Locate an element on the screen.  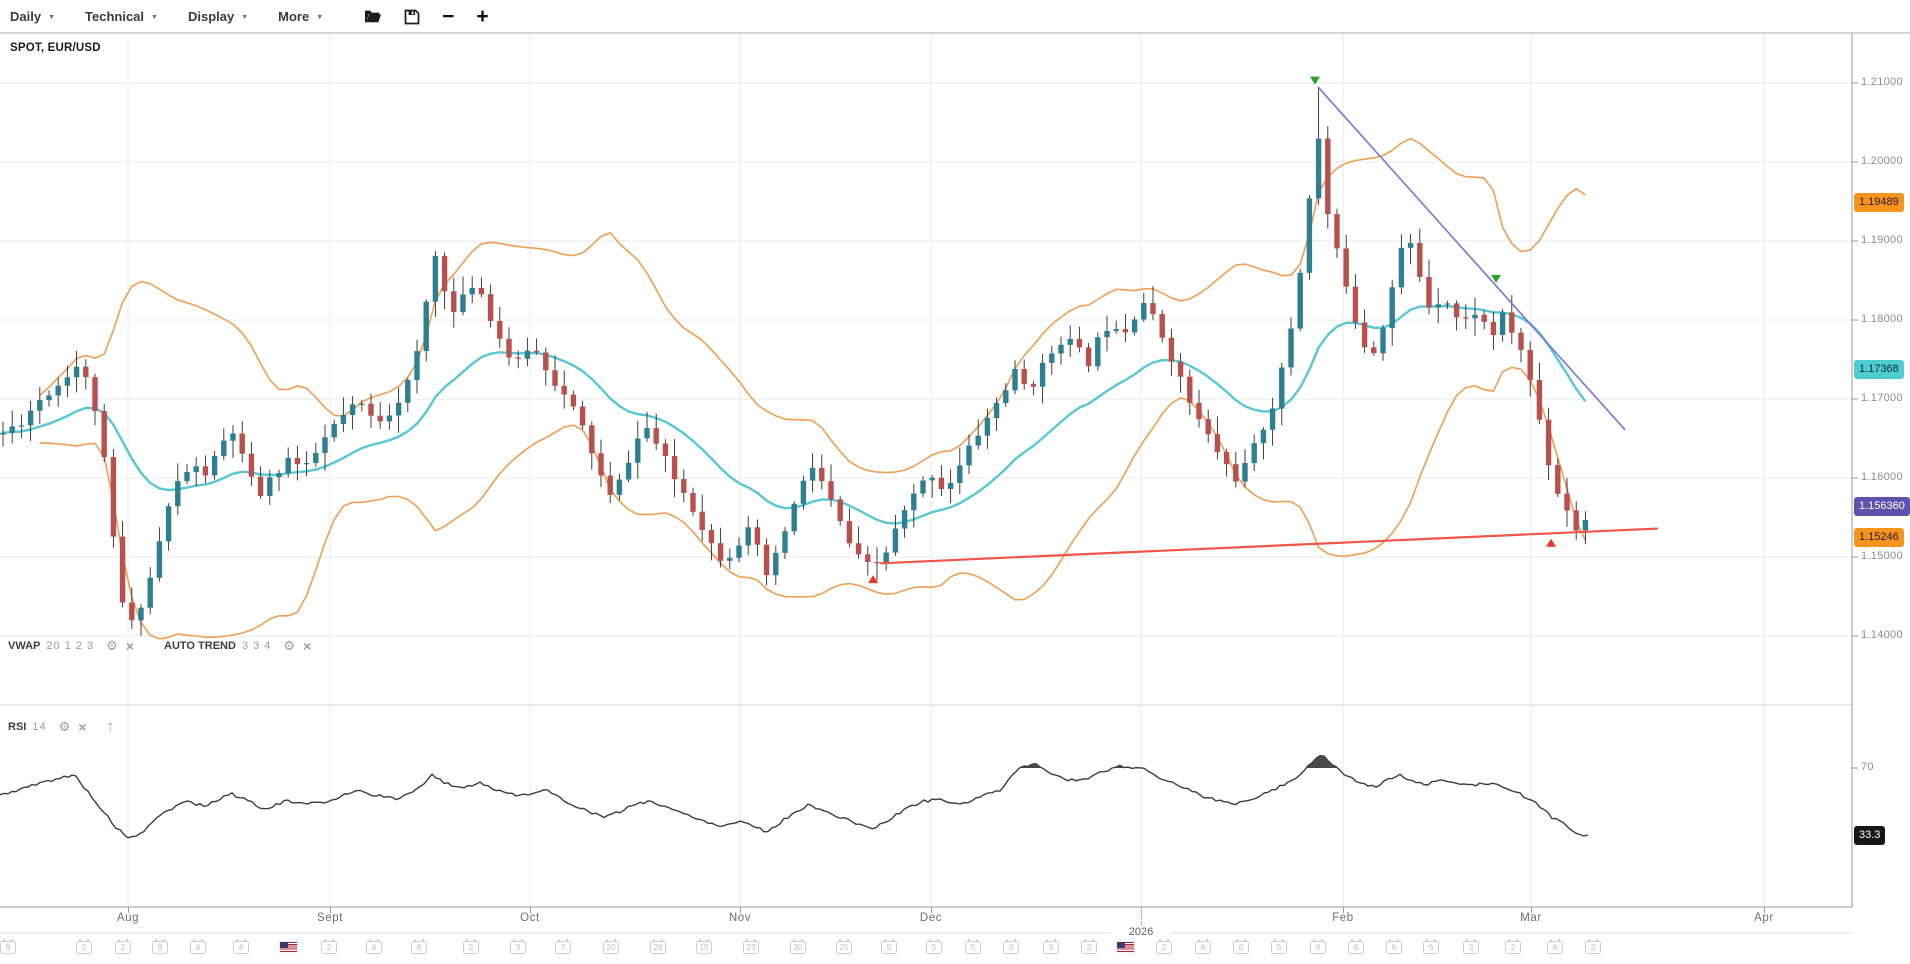
menu-technical: Technical ▼ is located at coordinates (121, 16).